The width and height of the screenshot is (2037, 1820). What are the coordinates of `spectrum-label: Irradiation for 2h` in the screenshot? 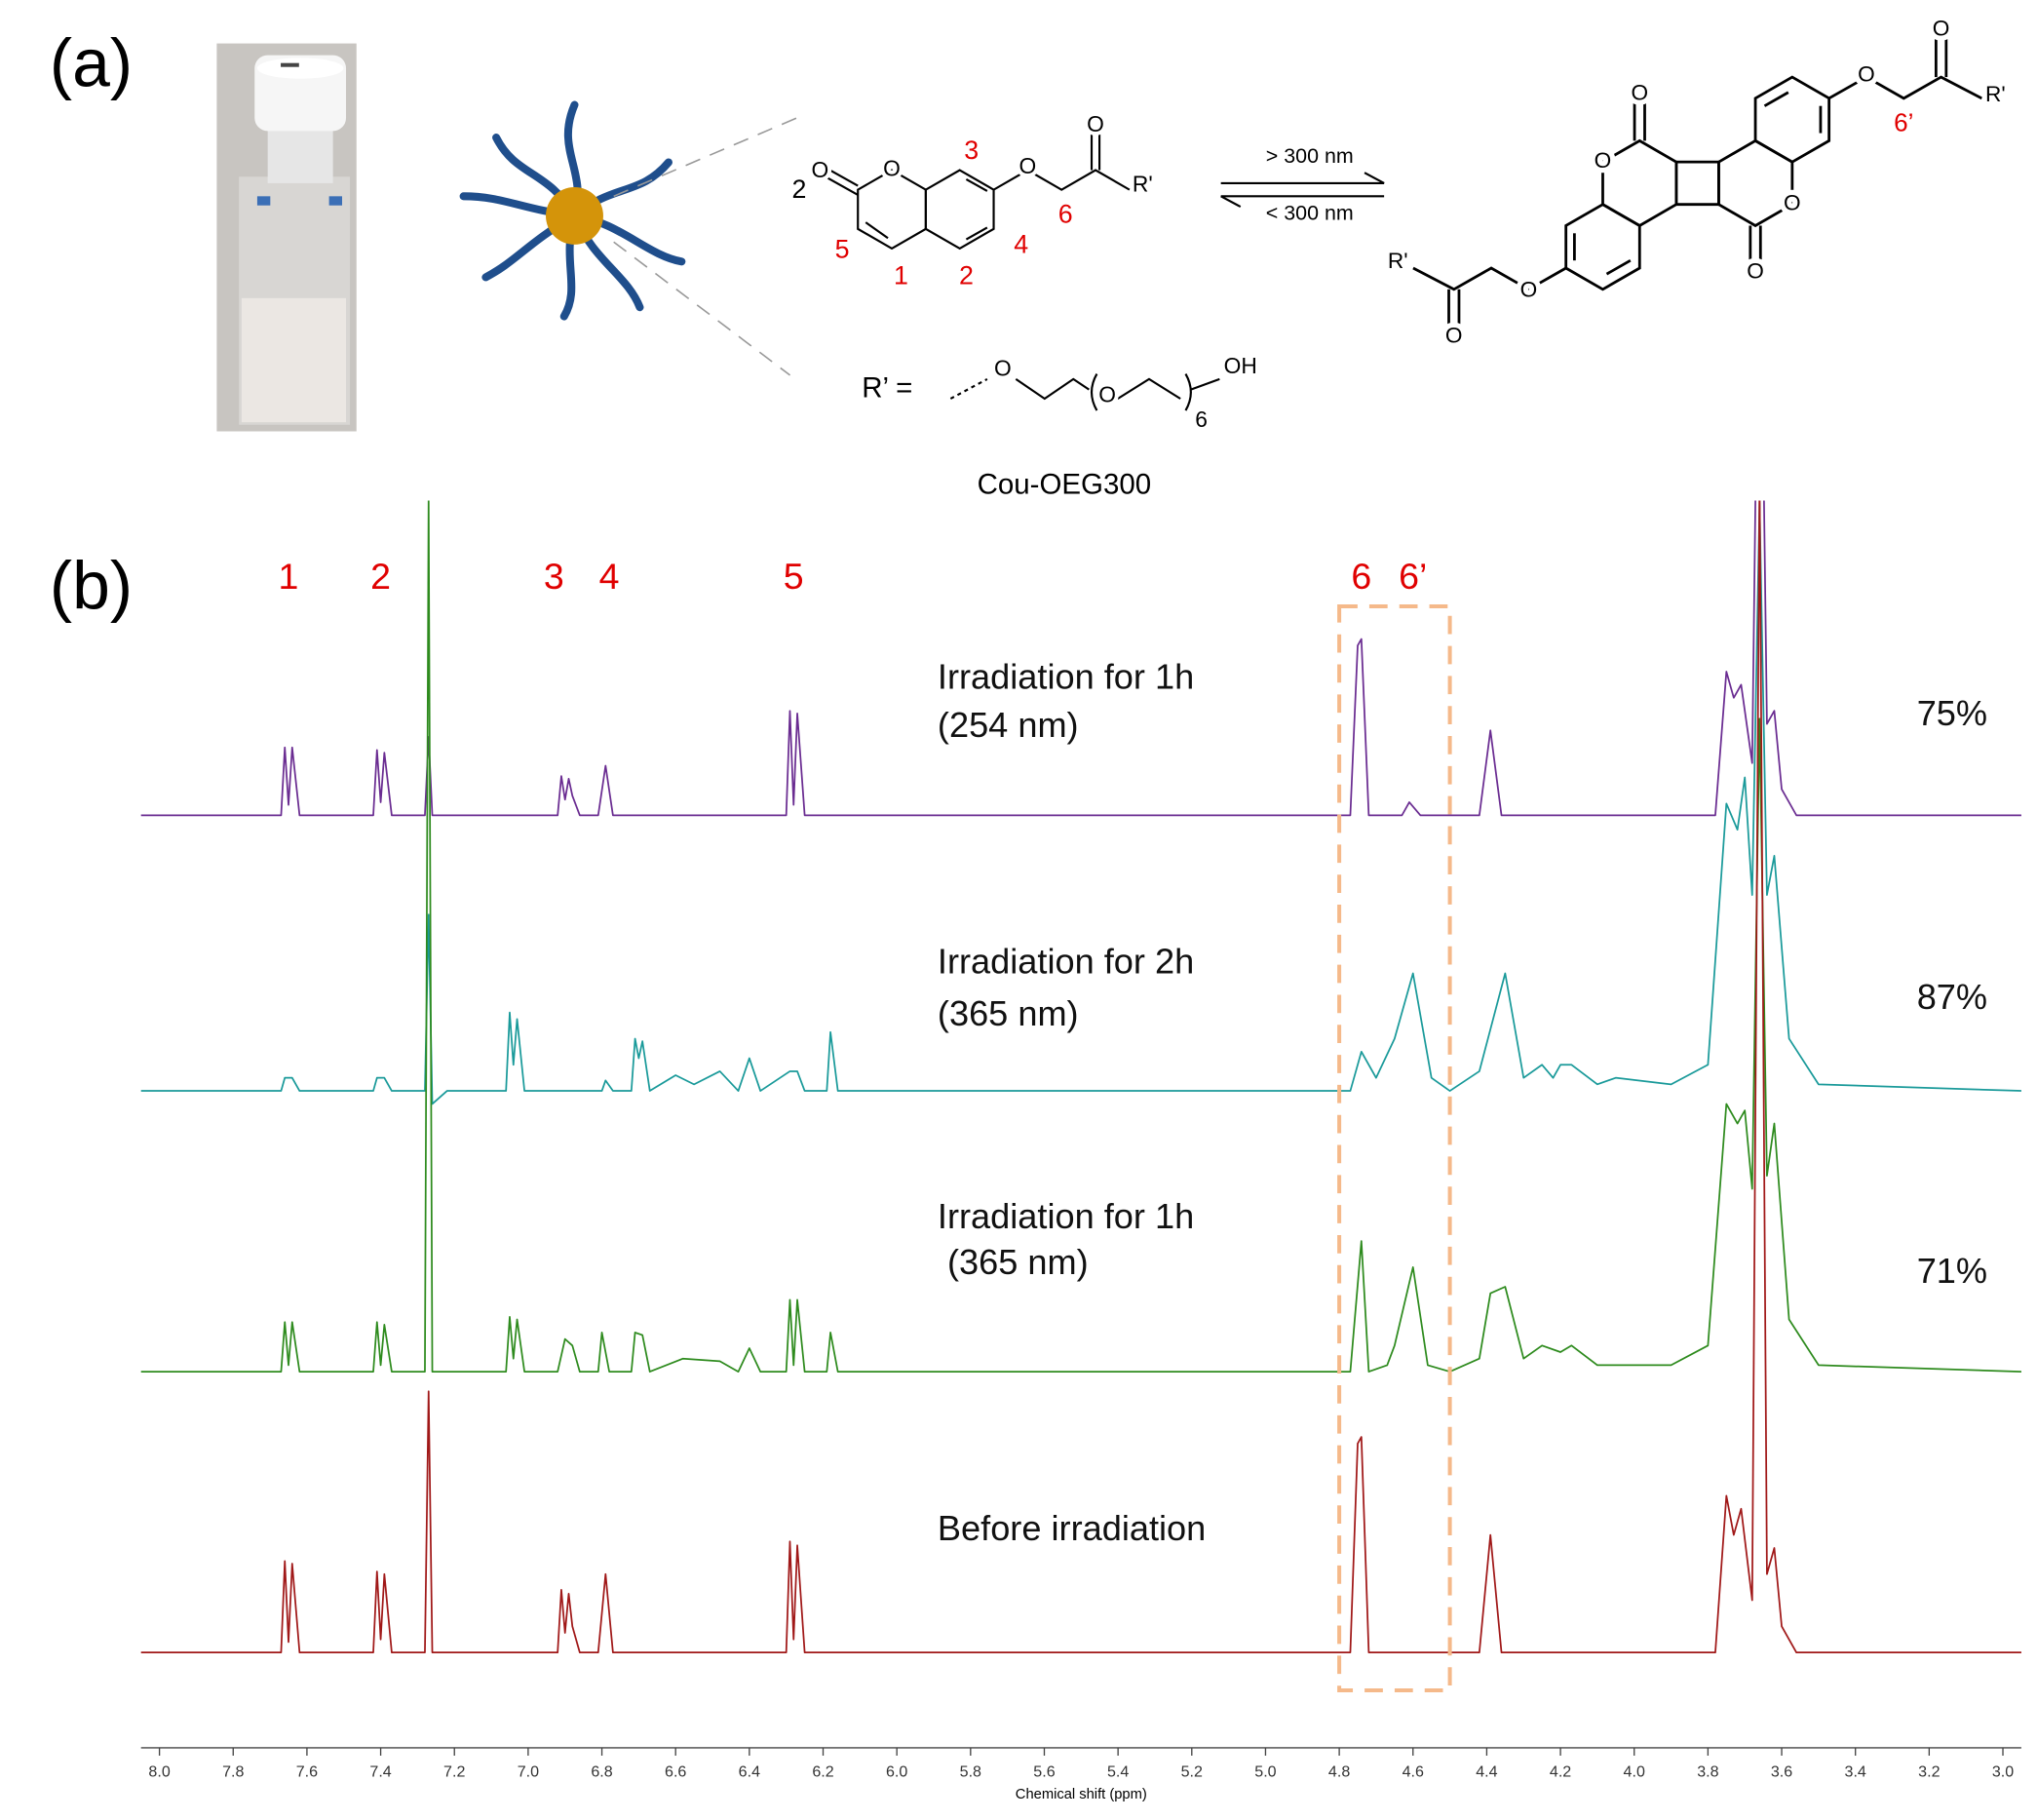 It's located at (1066, 962).